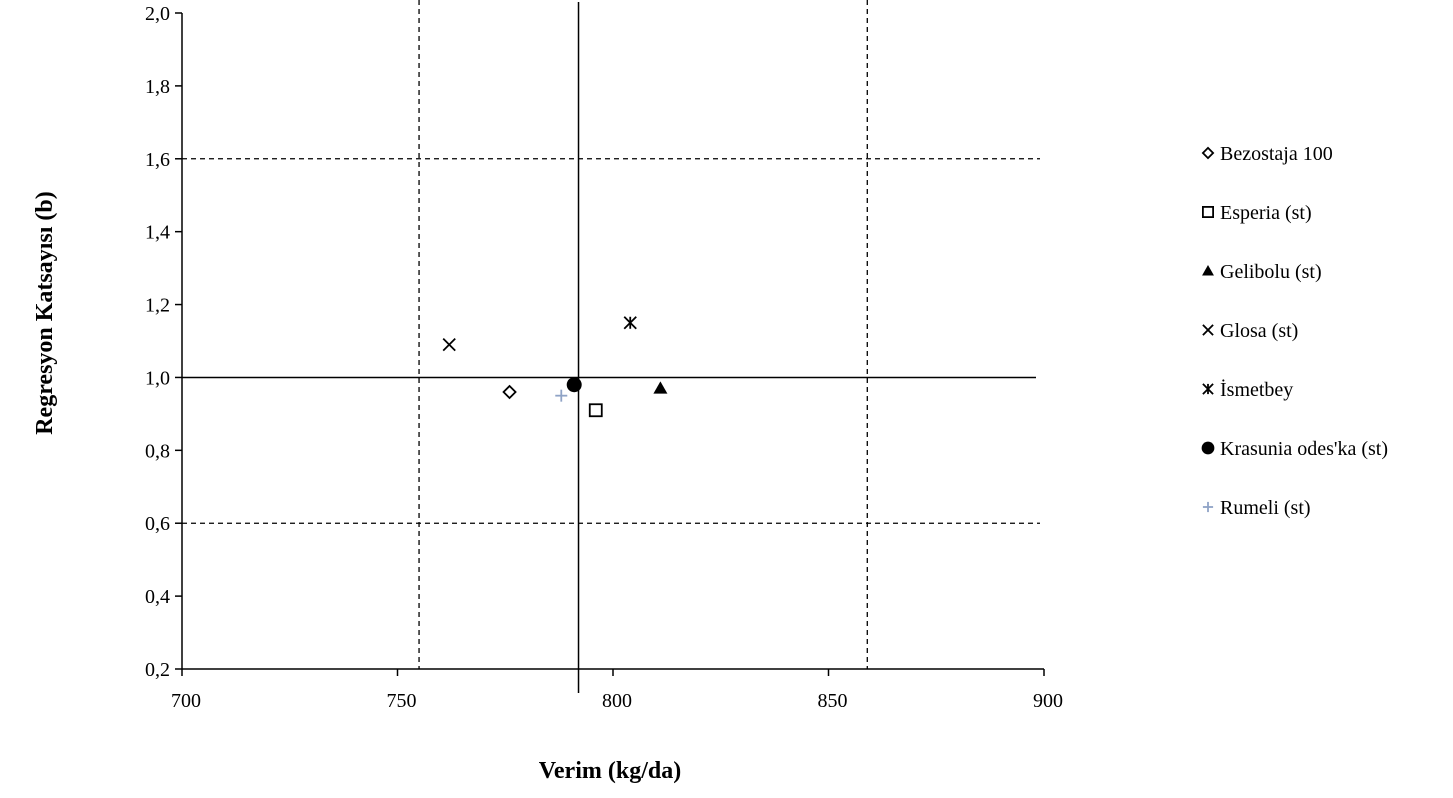 This screenshot has width=1453, height=798. I want to click on y-tick-label: 0,2, so click(157, 670).